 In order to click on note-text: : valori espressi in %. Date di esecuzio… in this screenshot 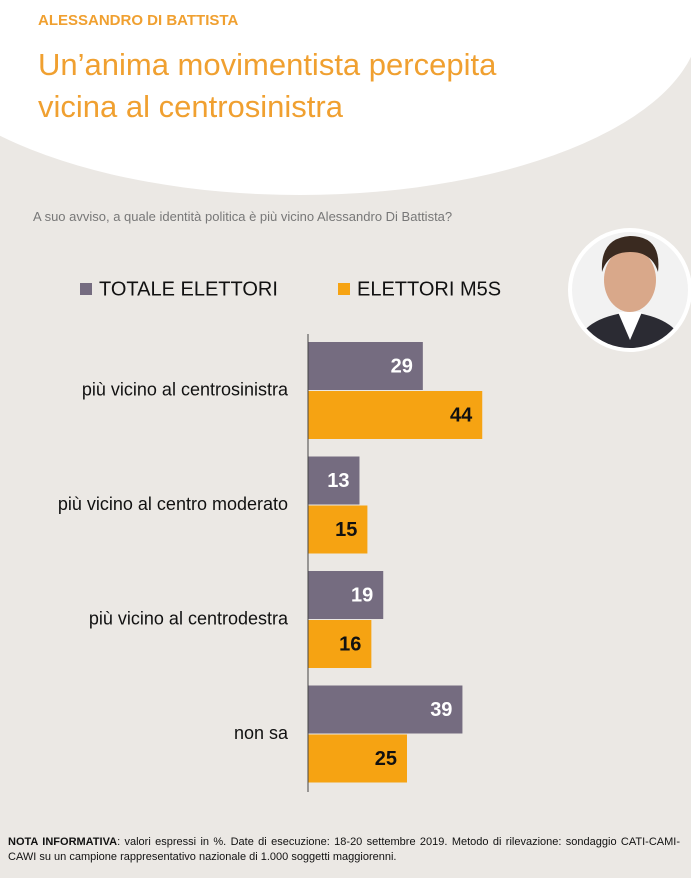, I will do `click(344, 849)`.